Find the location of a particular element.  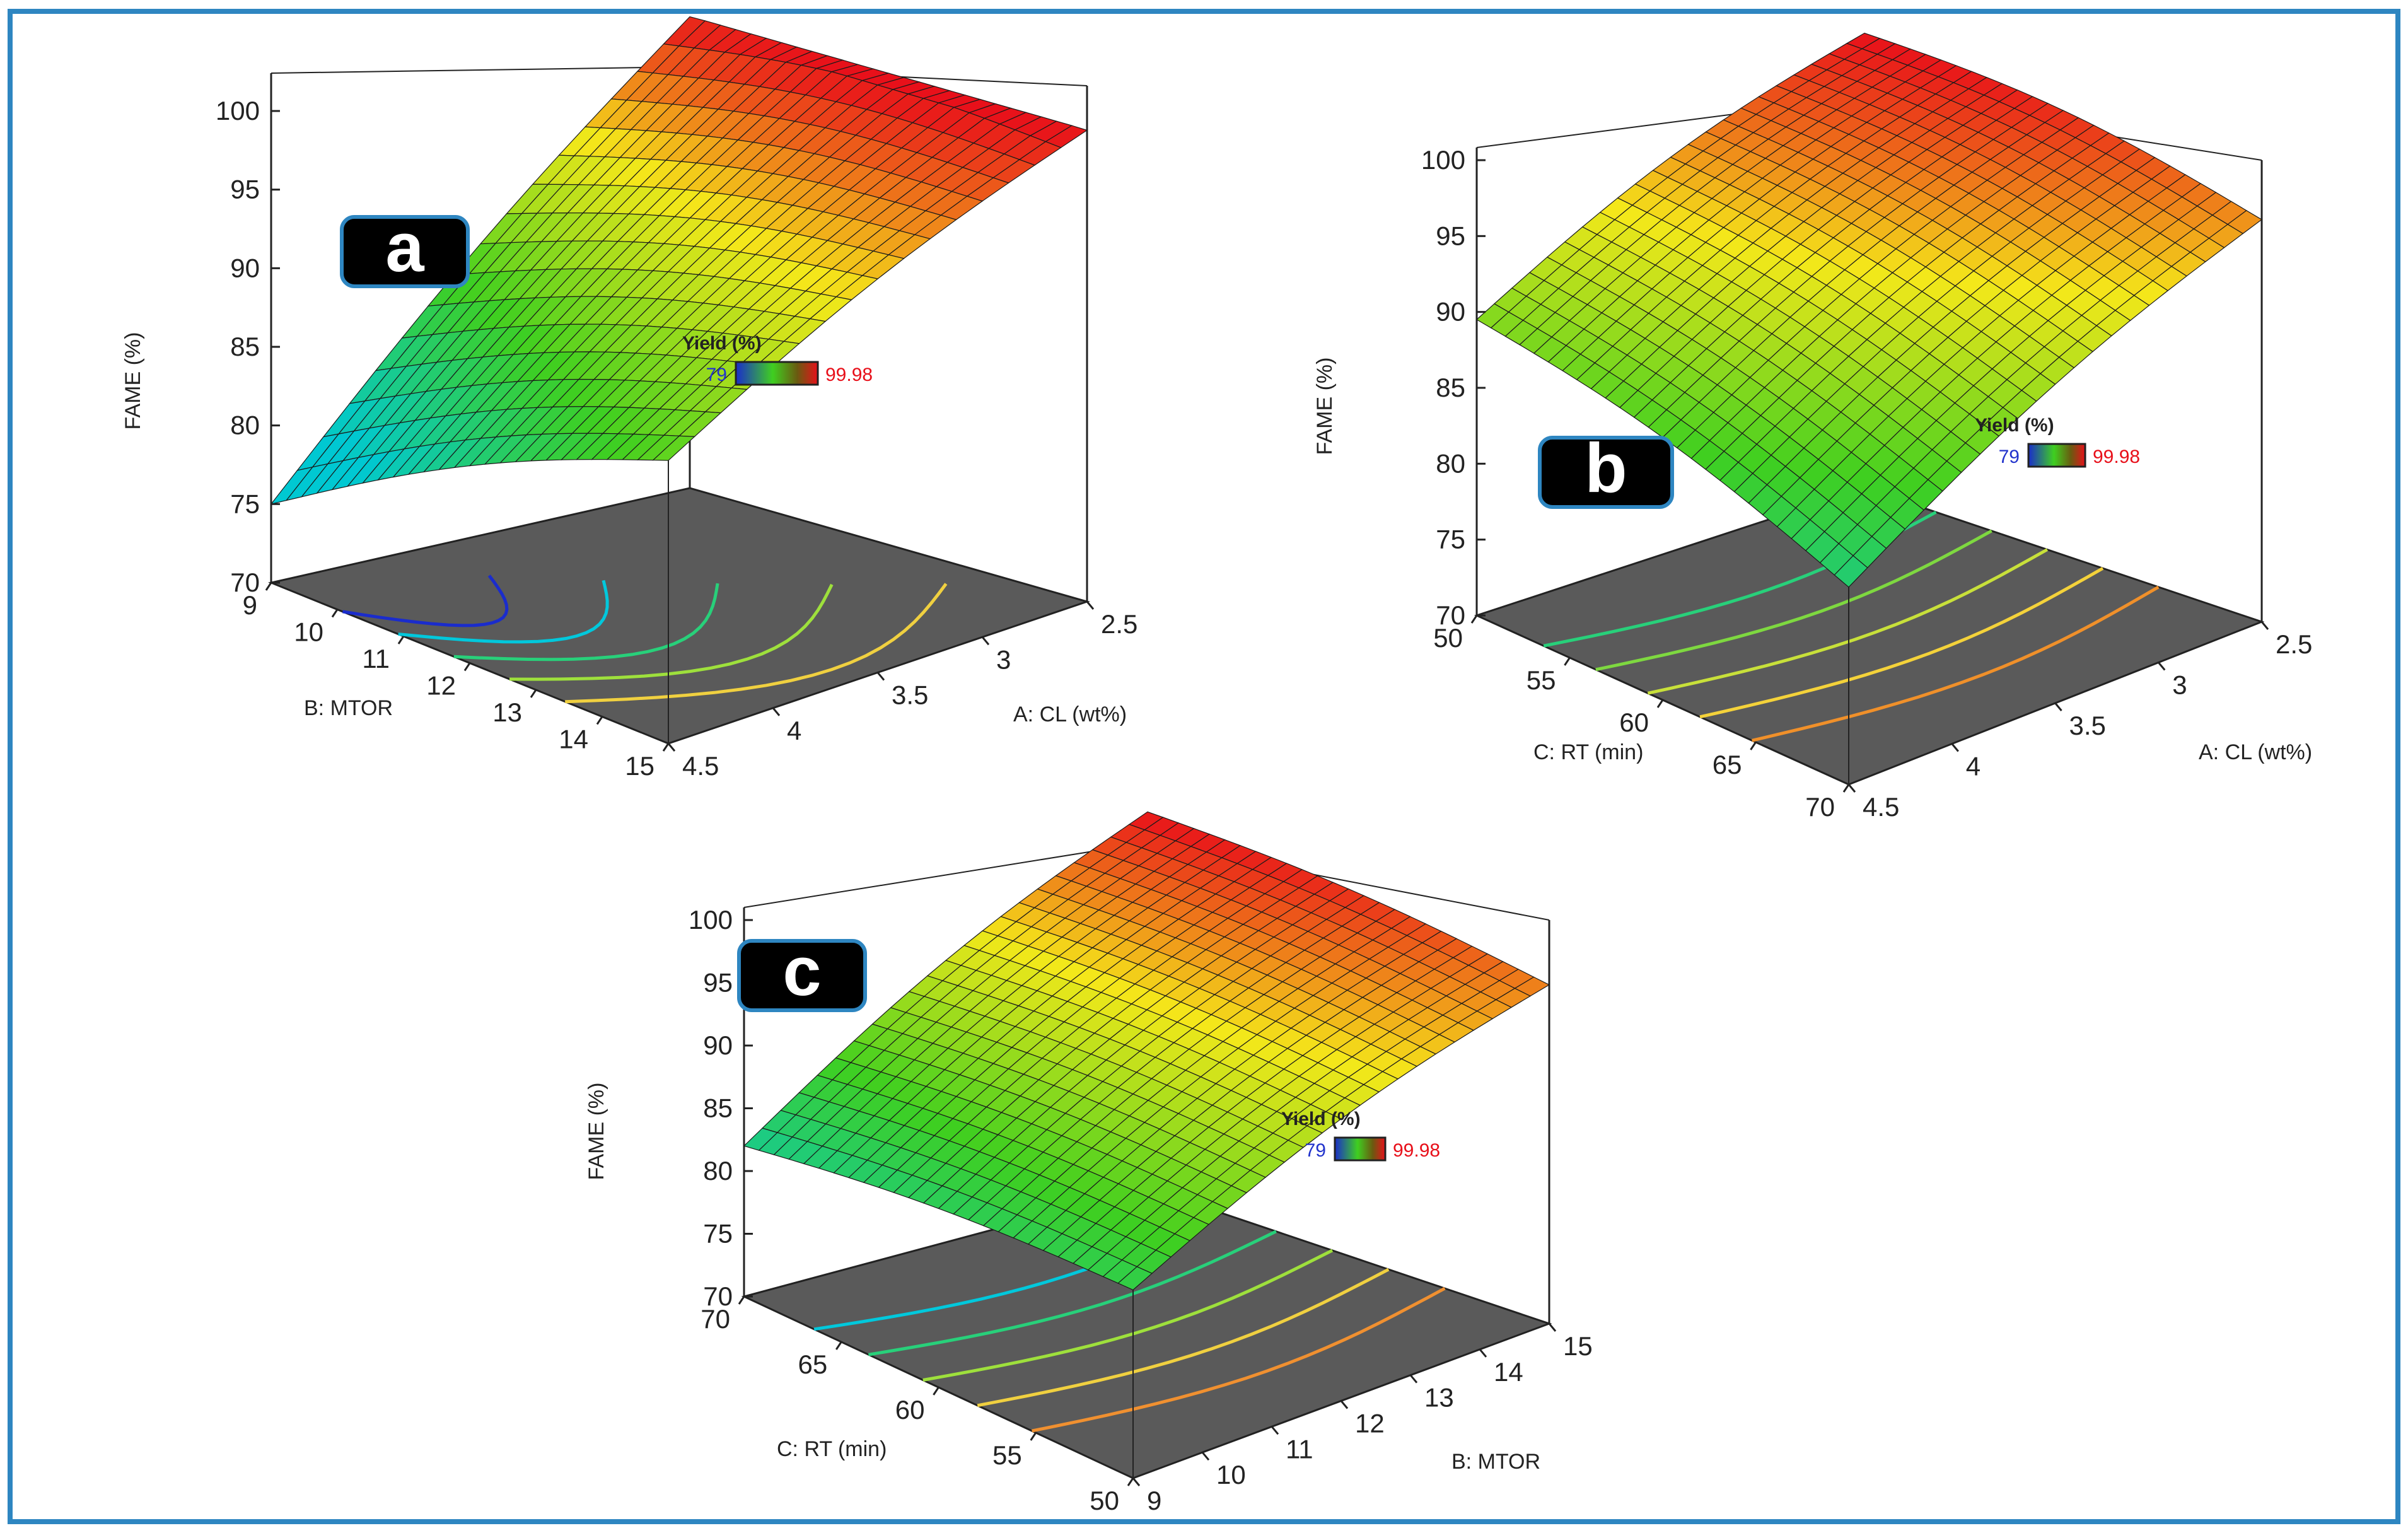

right-axis-tick-label: 10 is located at coordinates (1231, 1474).